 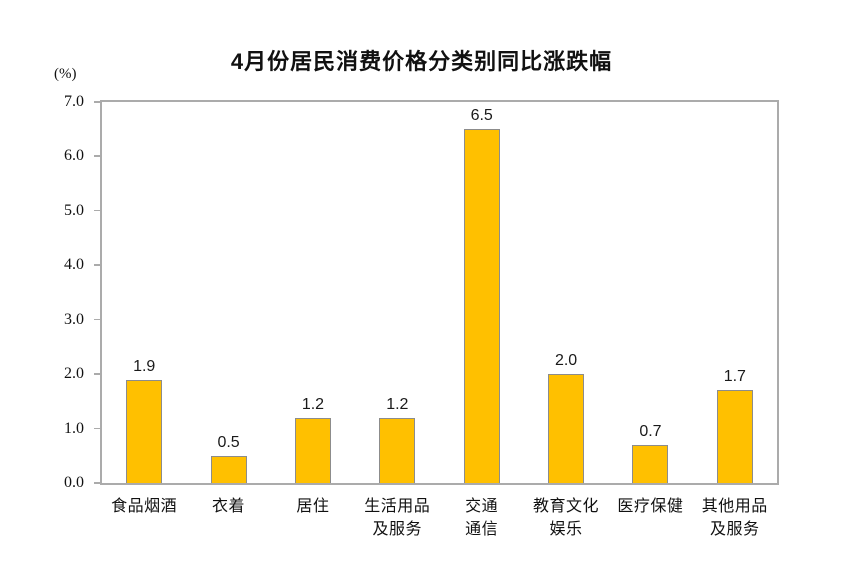 I want to click on value-label-居住: 1.2, so click(x=313, y=404).